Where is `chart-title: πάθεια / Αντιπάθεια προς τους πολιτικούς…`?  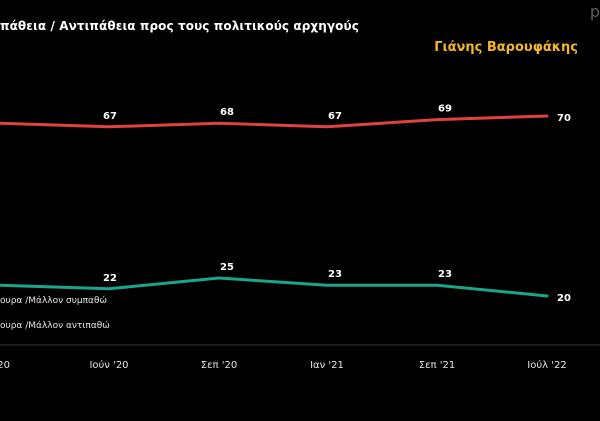 chart-title: πάθεια / Αντιπάθεια προς τους πολιτικούς… is located at coordinates (179, 26).